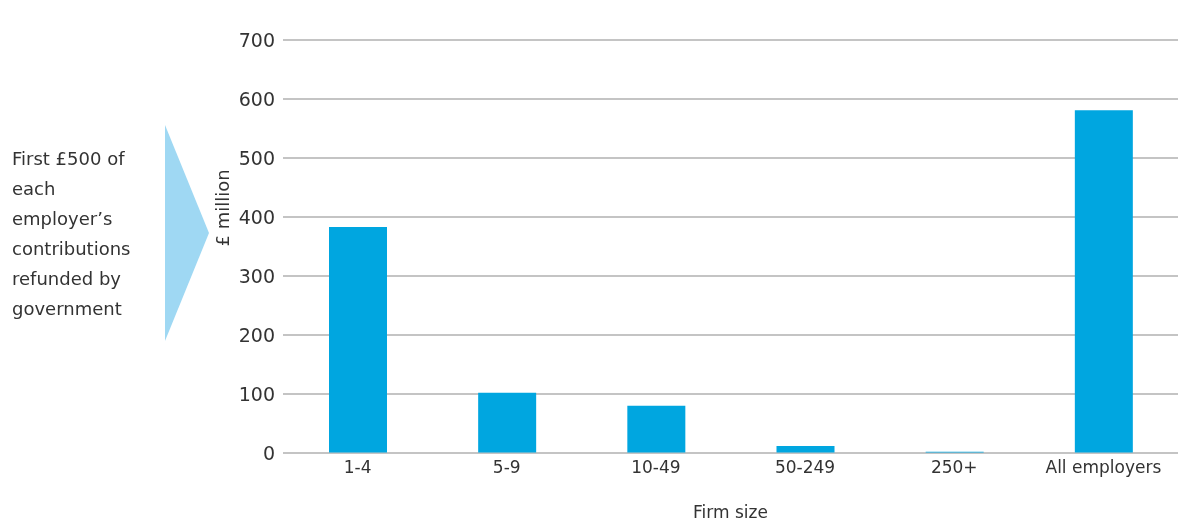 Image resolution: width=1178 pixels, height=528 pixels. Describe the element at coordinates (256, 39) in the screenshot. I see `y-tick-label: 700` at that location.